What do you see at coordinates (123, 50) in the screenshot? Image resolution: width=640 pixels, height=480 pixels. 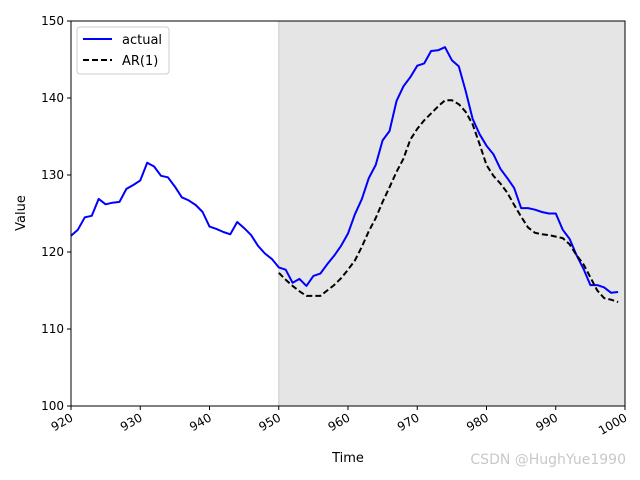 I see `legend: actual AR(1)` at bounding box center [123, 50].